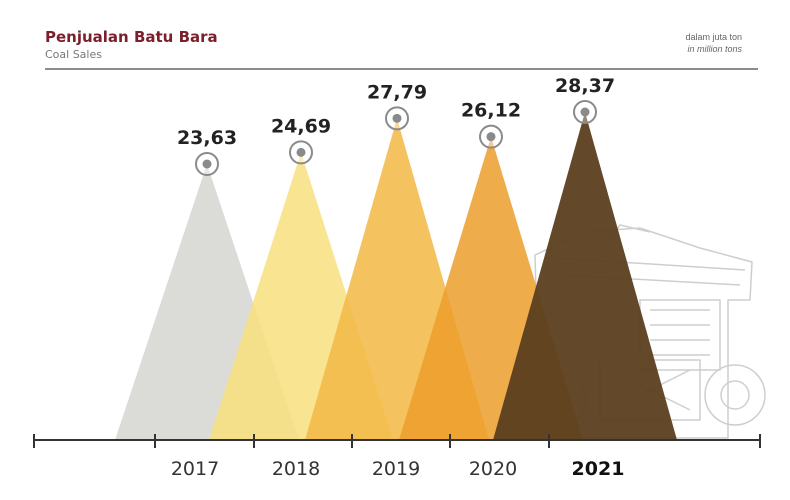  What do you see at coordinates (131, 37) in the screenshot?
I see `page-title: Penjualan Batu Bara` at bounding box center [131, 37].